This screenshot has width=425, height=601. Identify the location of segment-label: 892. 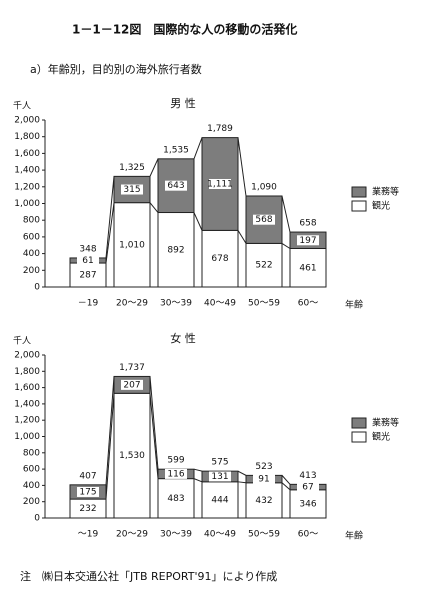
(175, 250).